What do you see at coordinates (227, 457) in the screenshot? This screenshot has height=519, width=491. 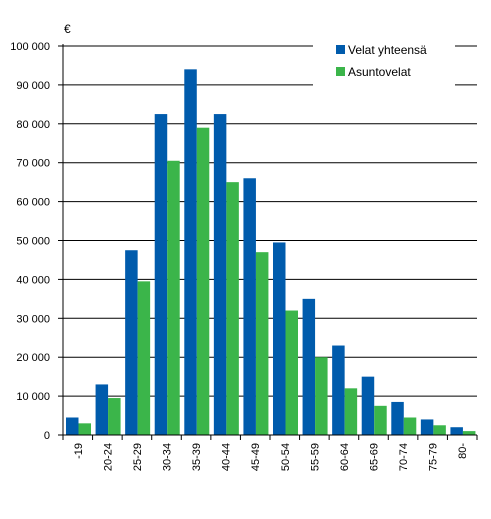 I see `x-tick-label: 40-44` at bounding box center [227, 457].